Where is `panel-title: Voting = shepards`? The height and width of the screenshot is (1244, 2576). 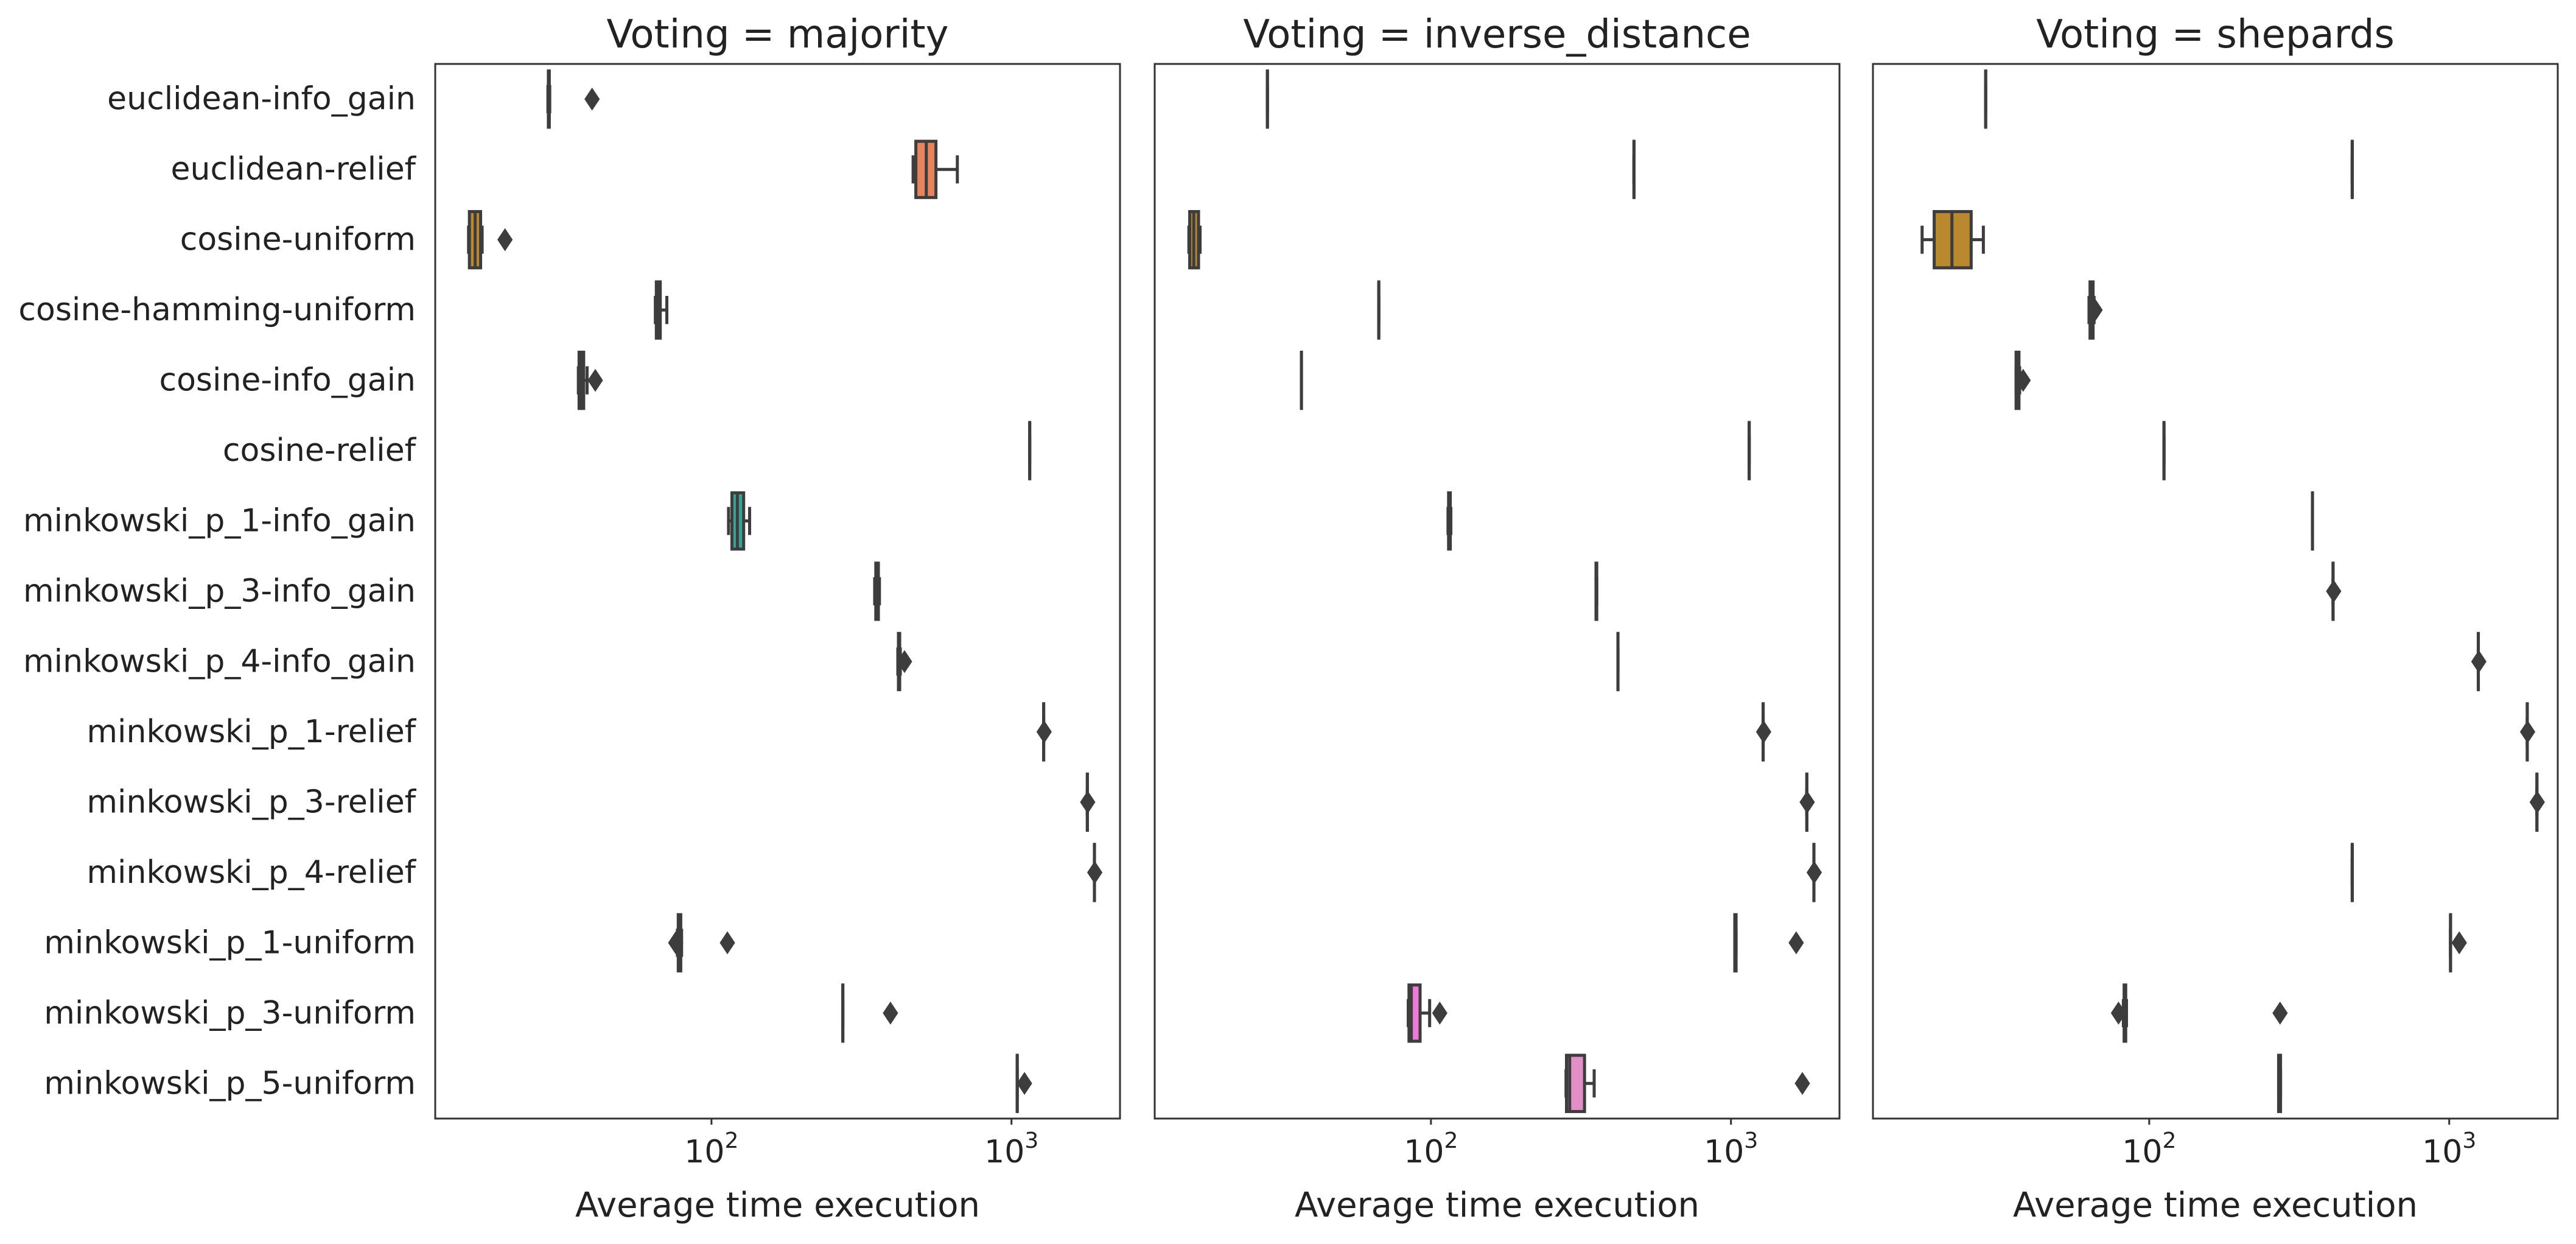 panel-title: Voting = shepards is located at coordinates (2215, 34).